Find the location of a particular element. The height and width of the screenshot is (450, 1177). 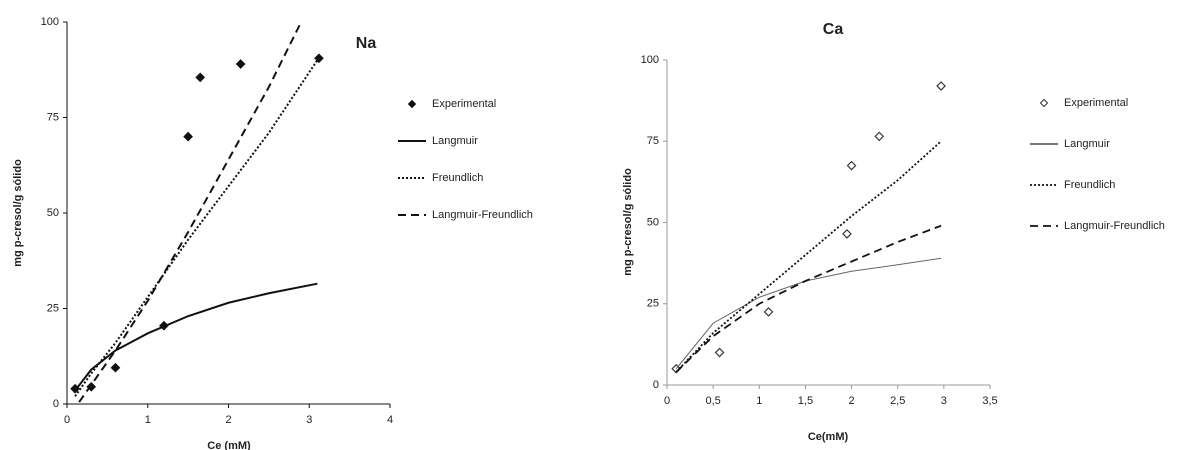

chart-title: Ca is located at coordinates (833, 29).